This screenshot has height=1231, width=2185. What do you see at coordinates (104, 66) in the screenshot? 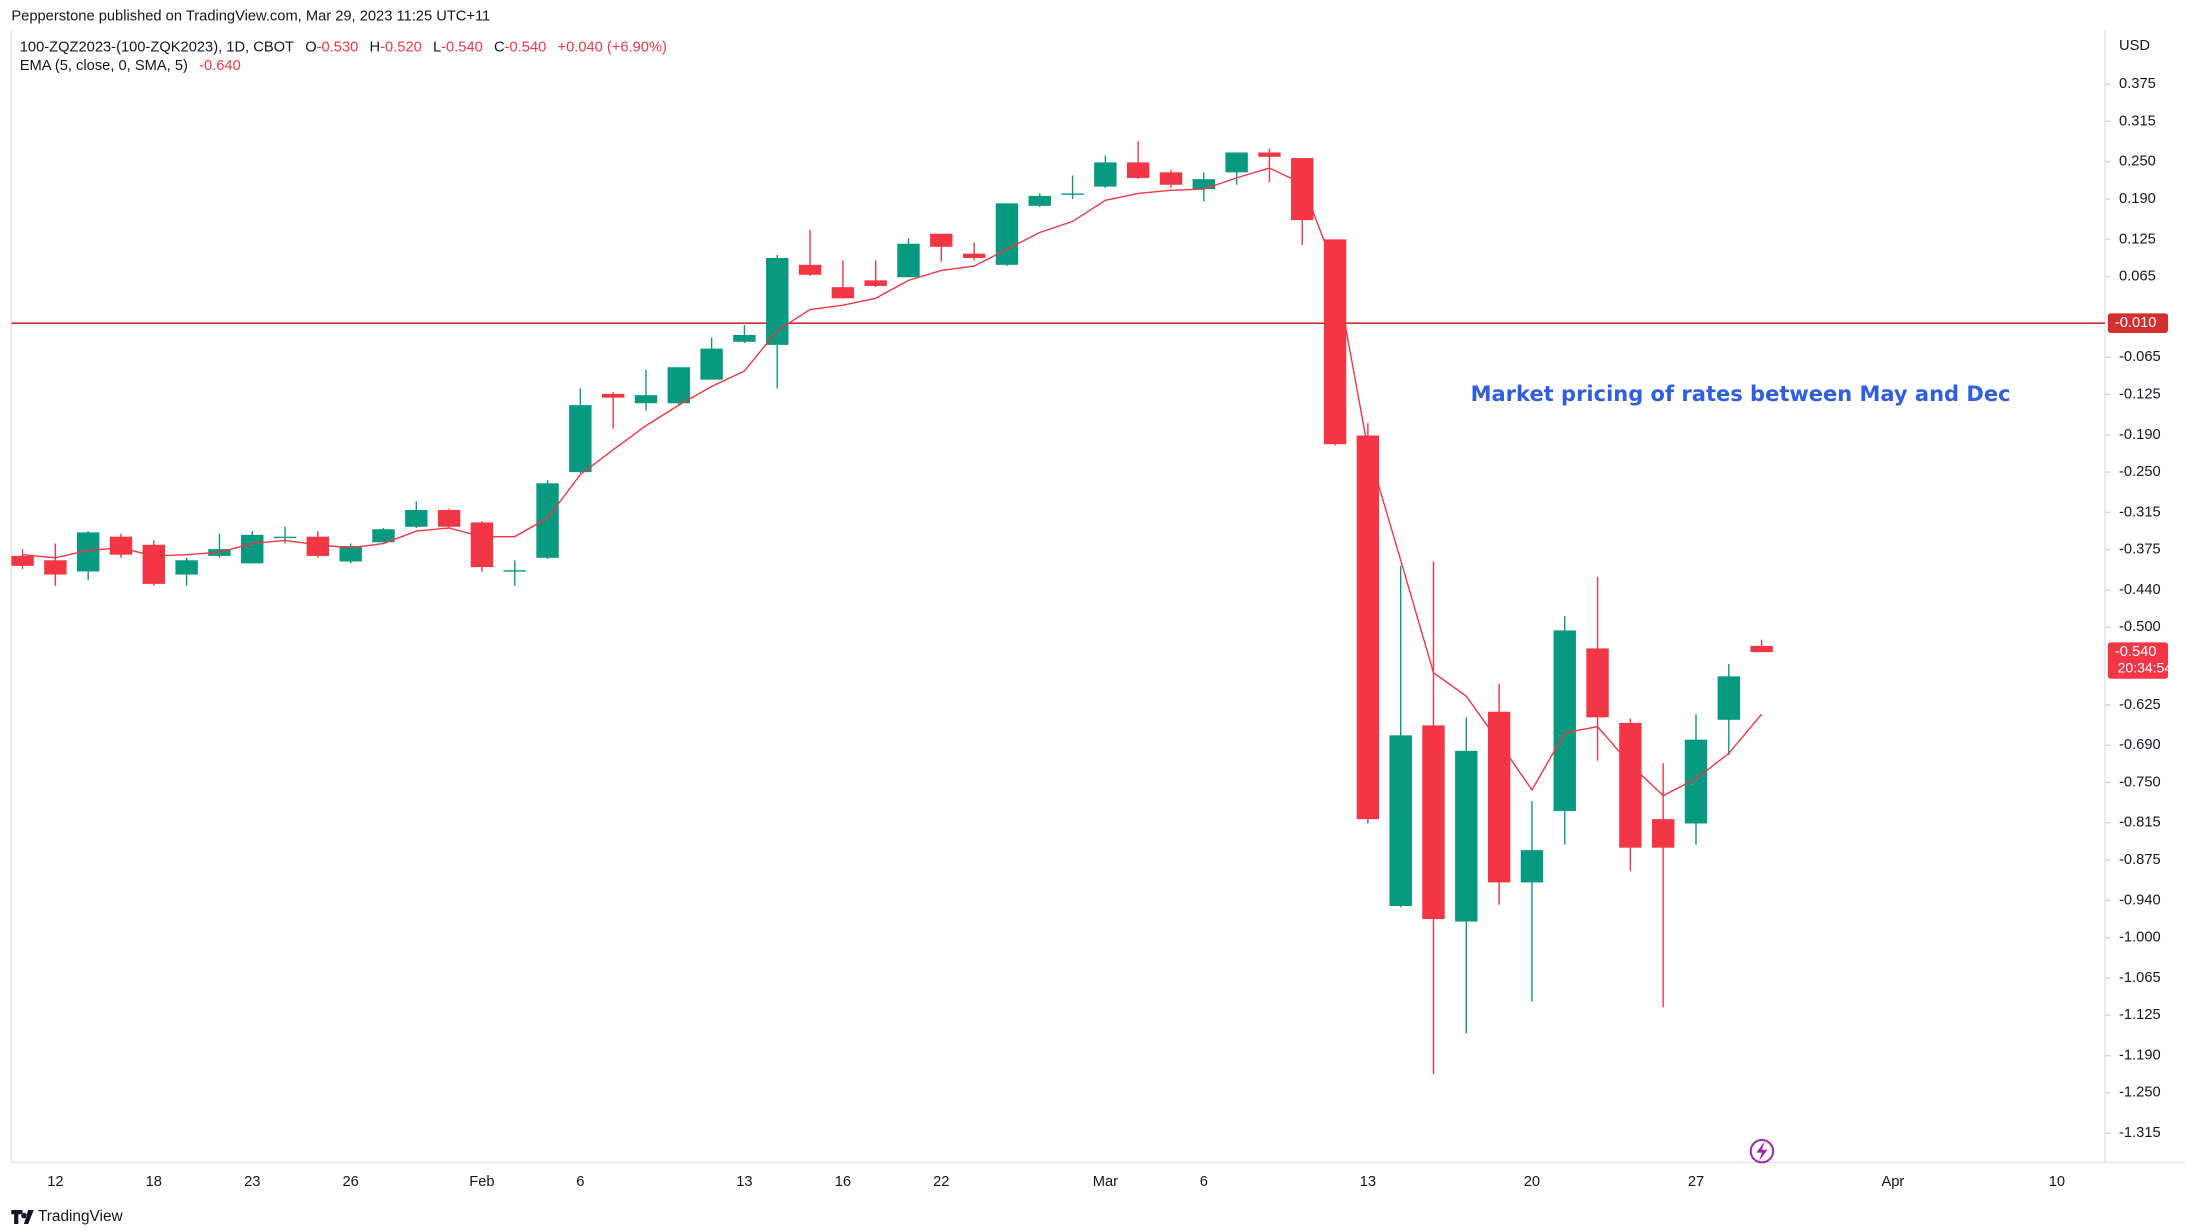
I see `ema-name: EMA (5, close, 0, SMA, 5)` at bounding box center [104, 66].